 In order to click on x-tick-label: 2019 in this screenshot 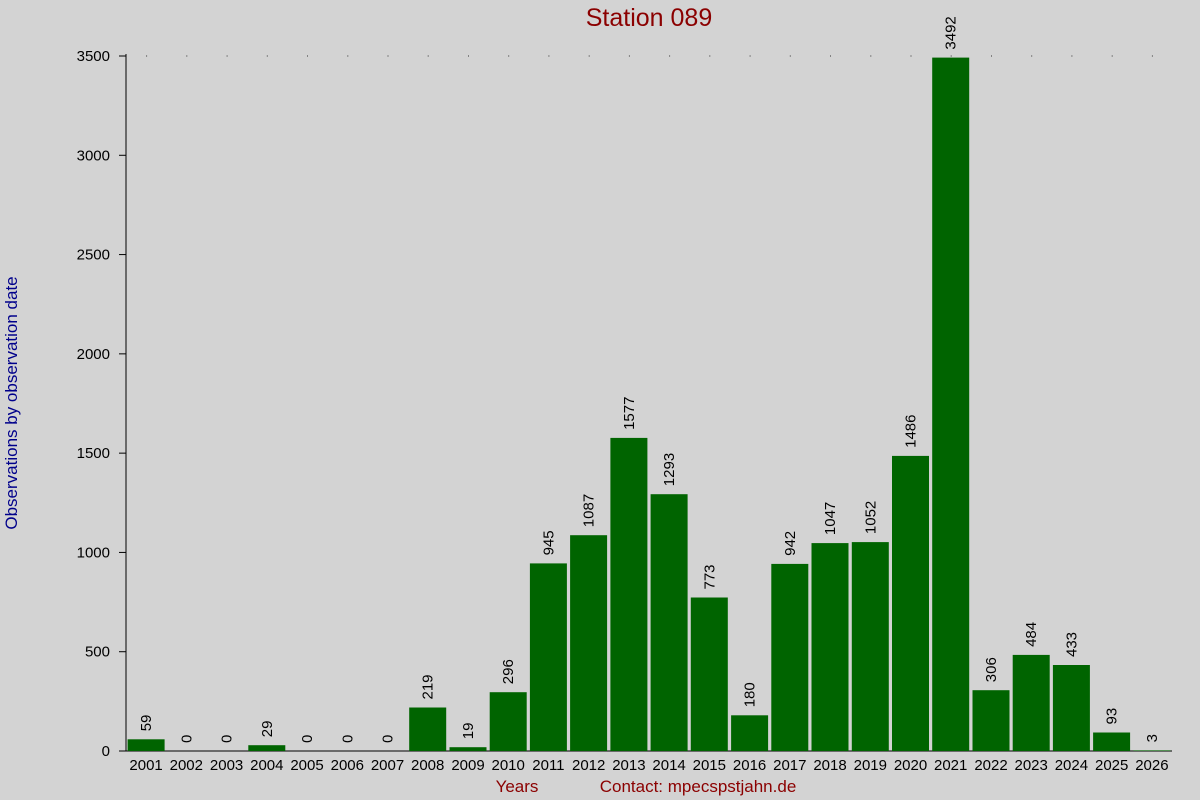, I will do `click(870, 765)`.